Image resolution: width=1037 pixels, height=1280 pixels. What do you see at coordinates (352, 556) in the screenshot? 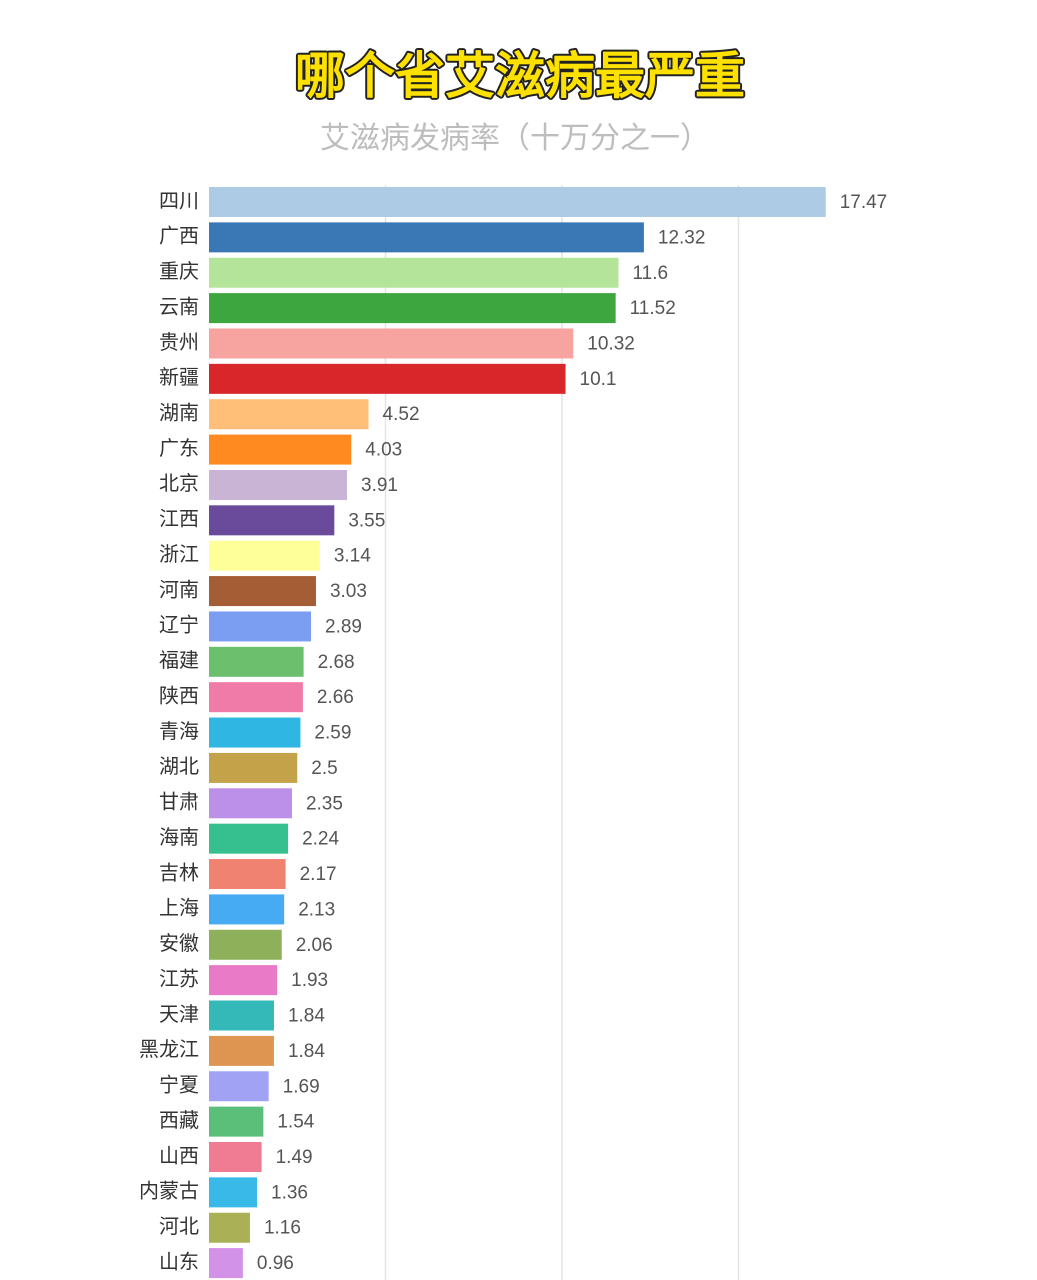
I see `value-label: 3.14` at bounding box center [352, 556].